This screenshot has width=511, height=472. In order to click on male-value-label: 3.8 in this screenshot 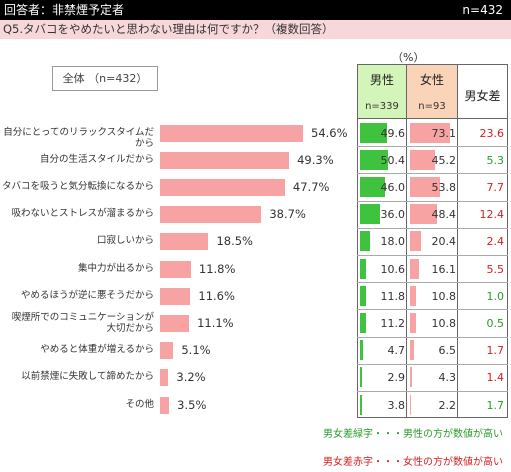, I will do `click(396, 405)`.